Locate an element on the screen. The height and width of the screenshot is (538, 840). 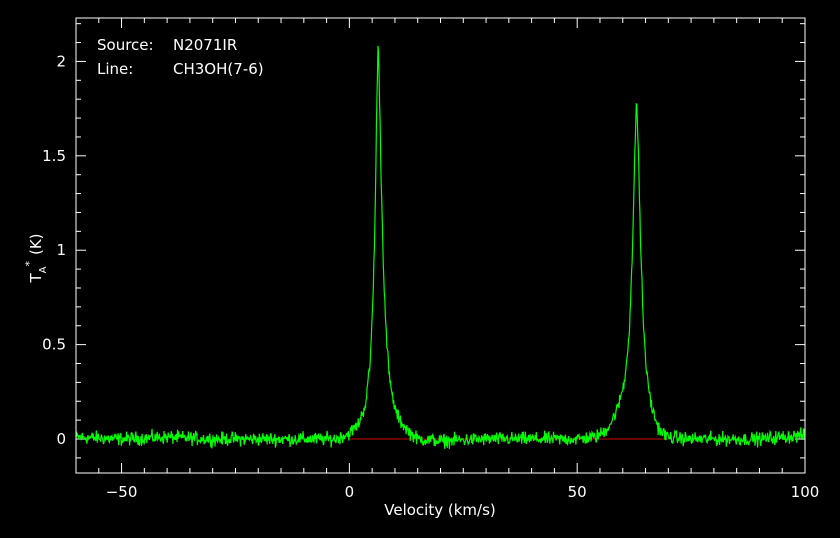
y-axis-label-sub: A is located at coordinates (43, 269).